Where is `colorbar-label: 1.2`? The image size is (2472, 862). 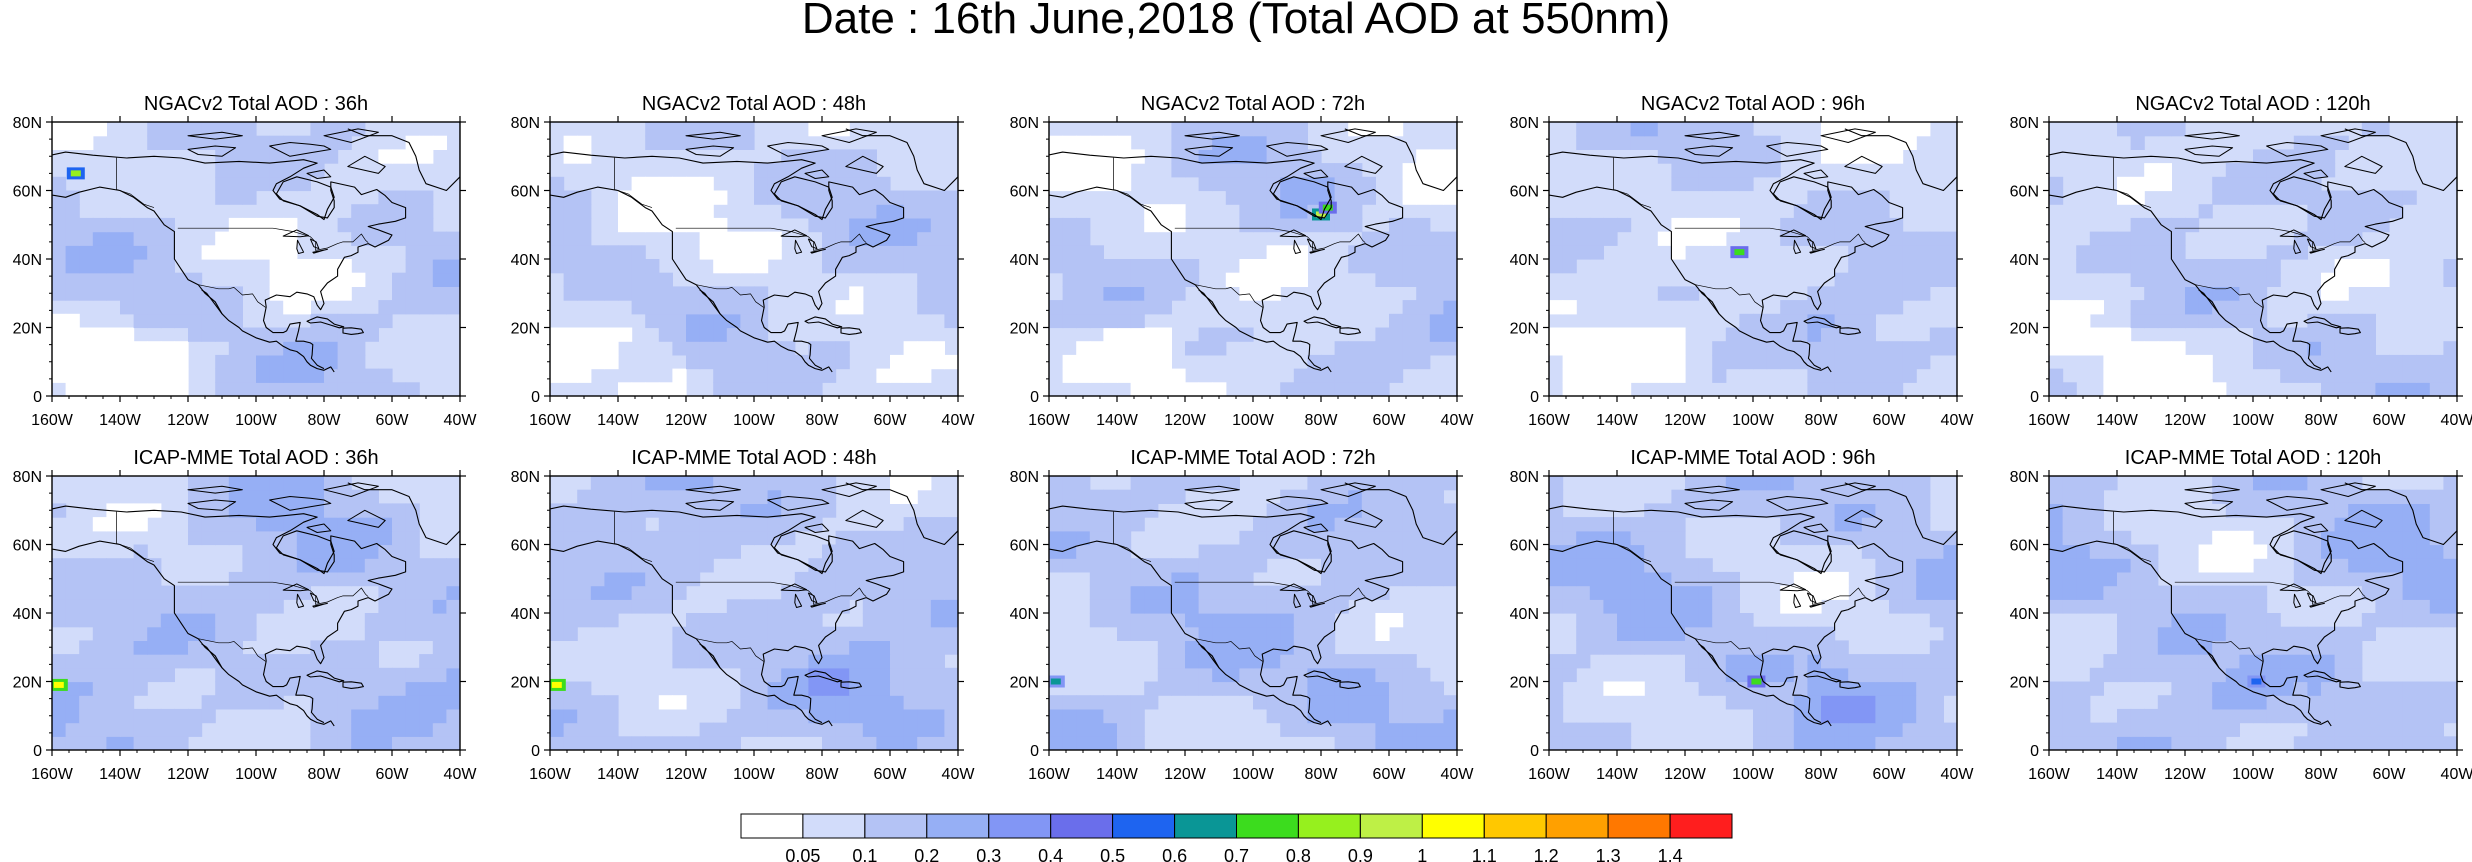
colorbar-label: 1.2 is located at coordinates (1546, 854).